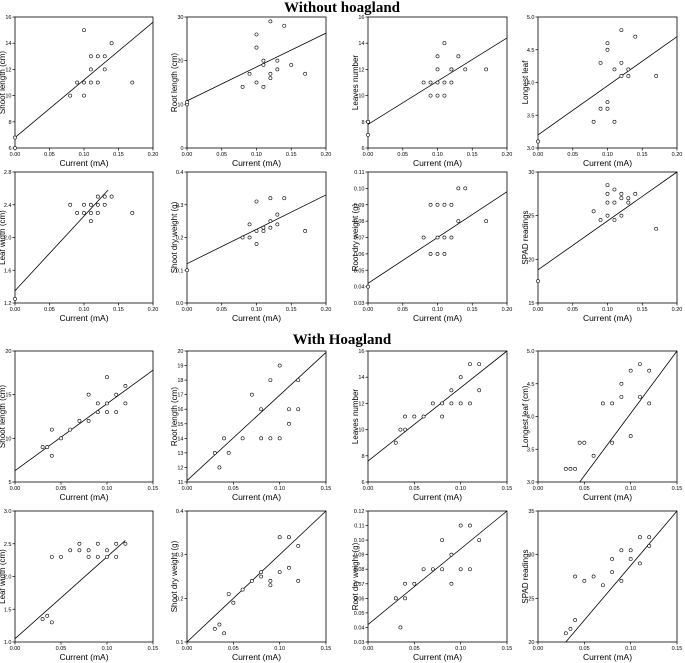 The height and width of the screenshot is (663, 685). What do you see at coordinates (8, 70) in the screenshot?
I see `y-tick-label: 12` at bounding box center [8, 70].